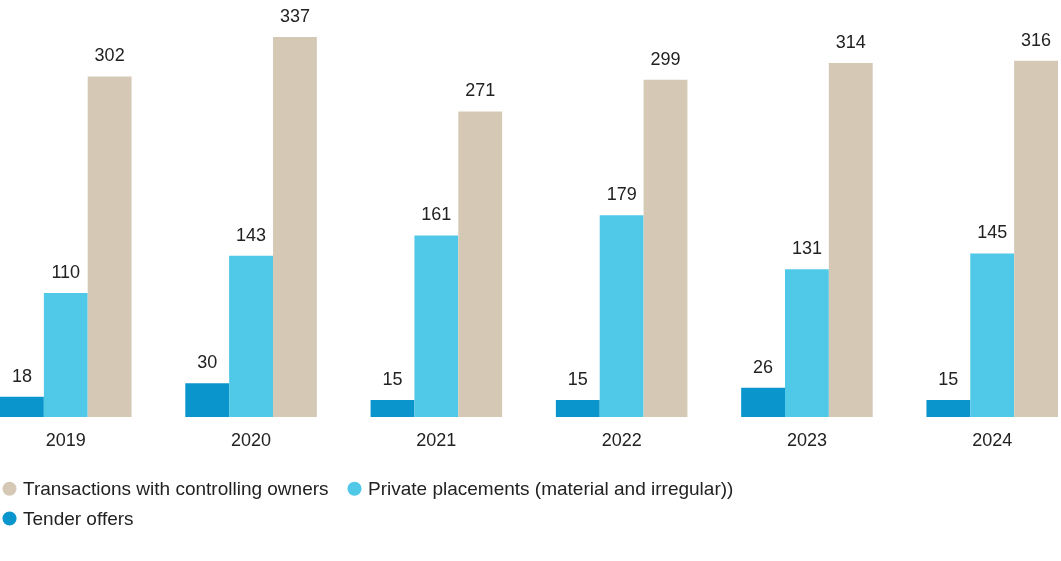 The width and height of the screenshot is (1061, 561). I want to click on data-label: 26, so click(763, 366).